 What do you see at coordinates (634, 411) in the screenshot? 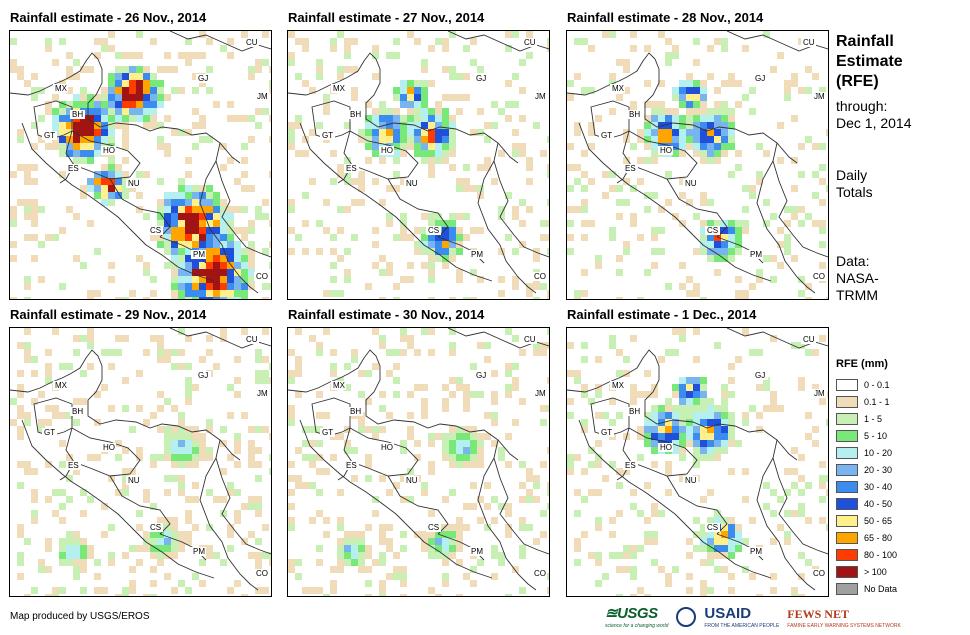
I see `country-label-bg` at bounding box center [634, 411].